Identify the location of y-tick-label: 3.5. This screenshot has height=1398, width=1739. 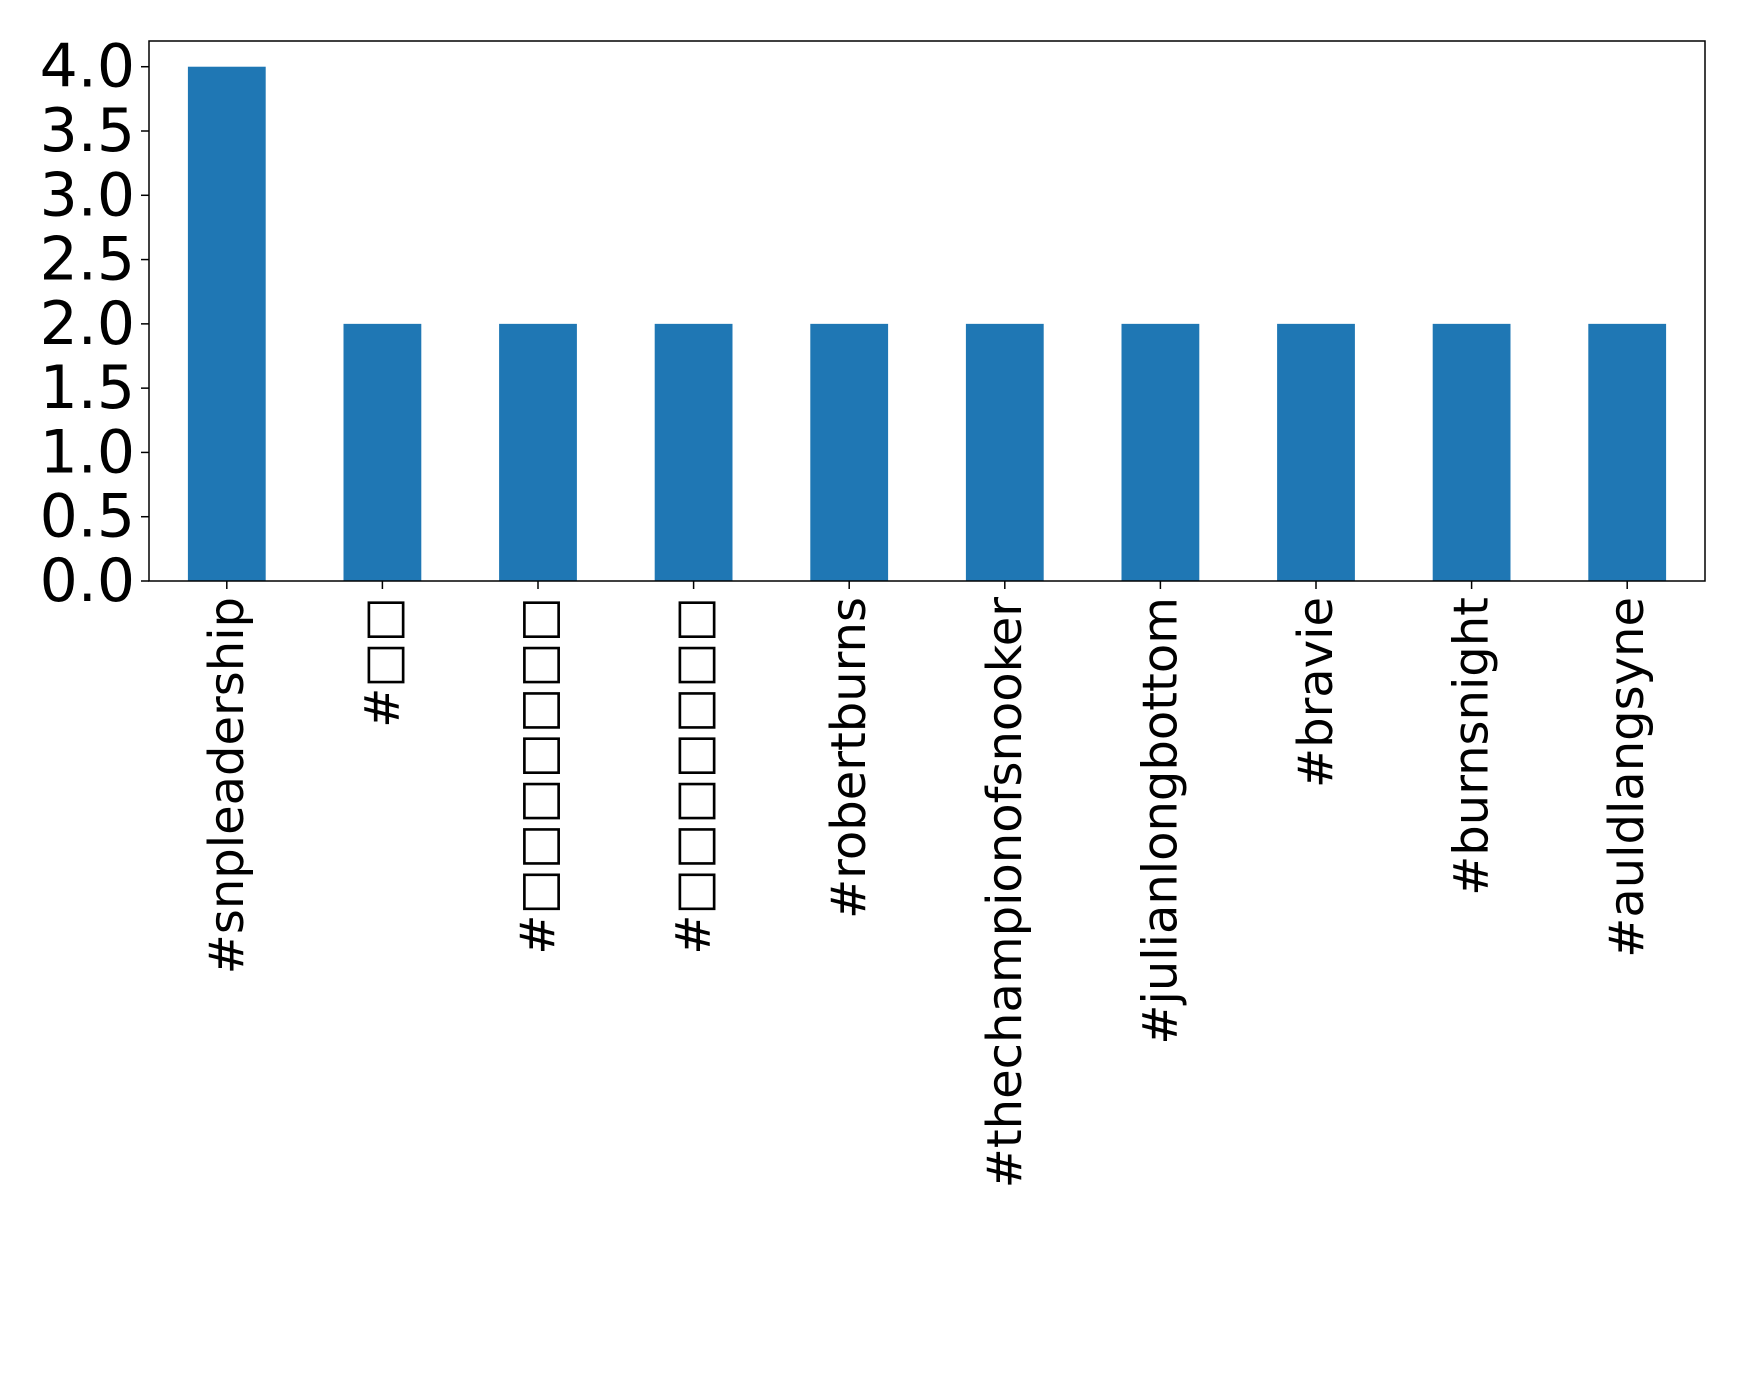
(87, 131).